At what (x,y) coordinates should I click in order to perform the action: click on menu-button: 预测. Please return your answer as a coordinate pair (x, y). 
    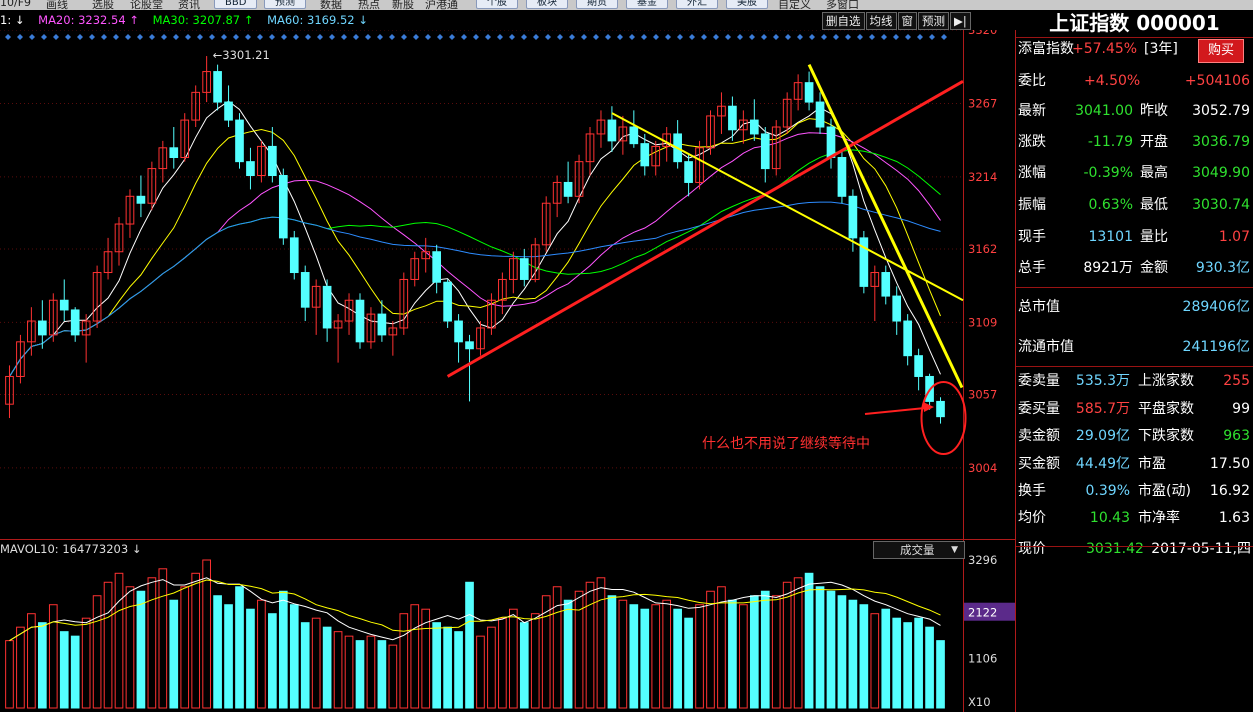
    Looking at the image, I should click on (285, 4).